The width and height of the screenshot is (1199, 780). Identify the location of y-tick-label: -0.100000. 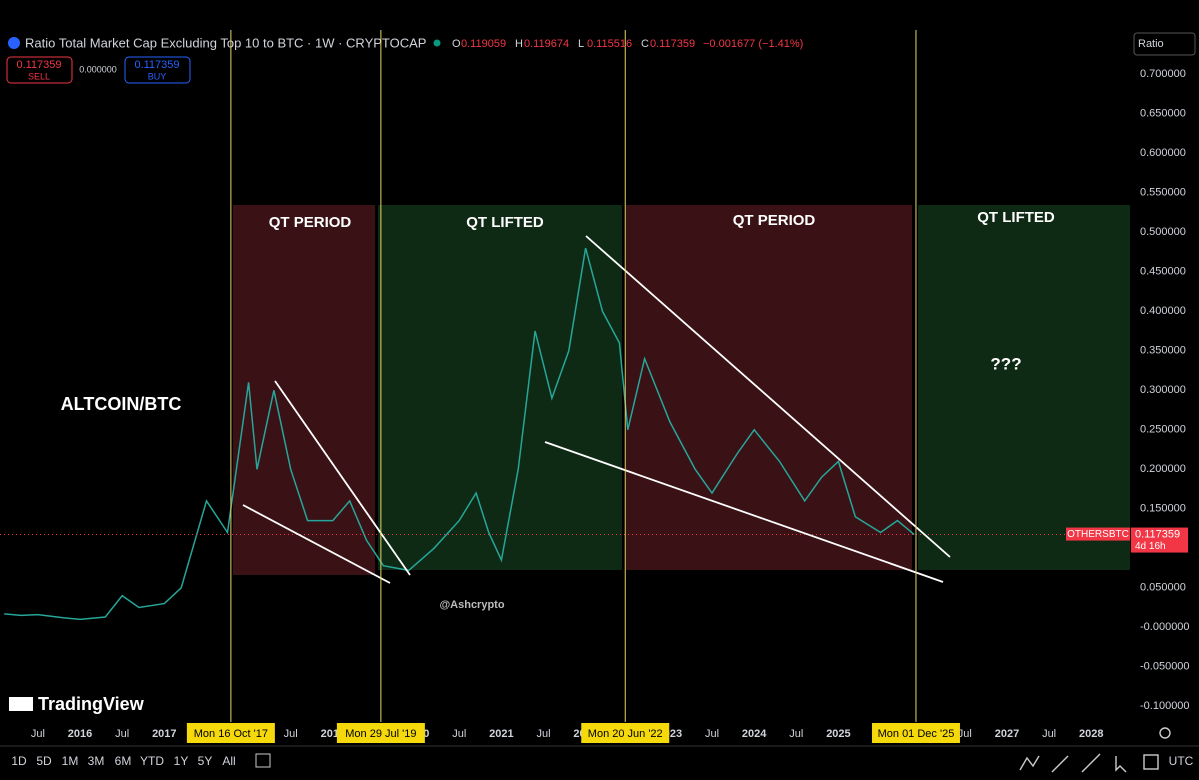
(1165, 706).